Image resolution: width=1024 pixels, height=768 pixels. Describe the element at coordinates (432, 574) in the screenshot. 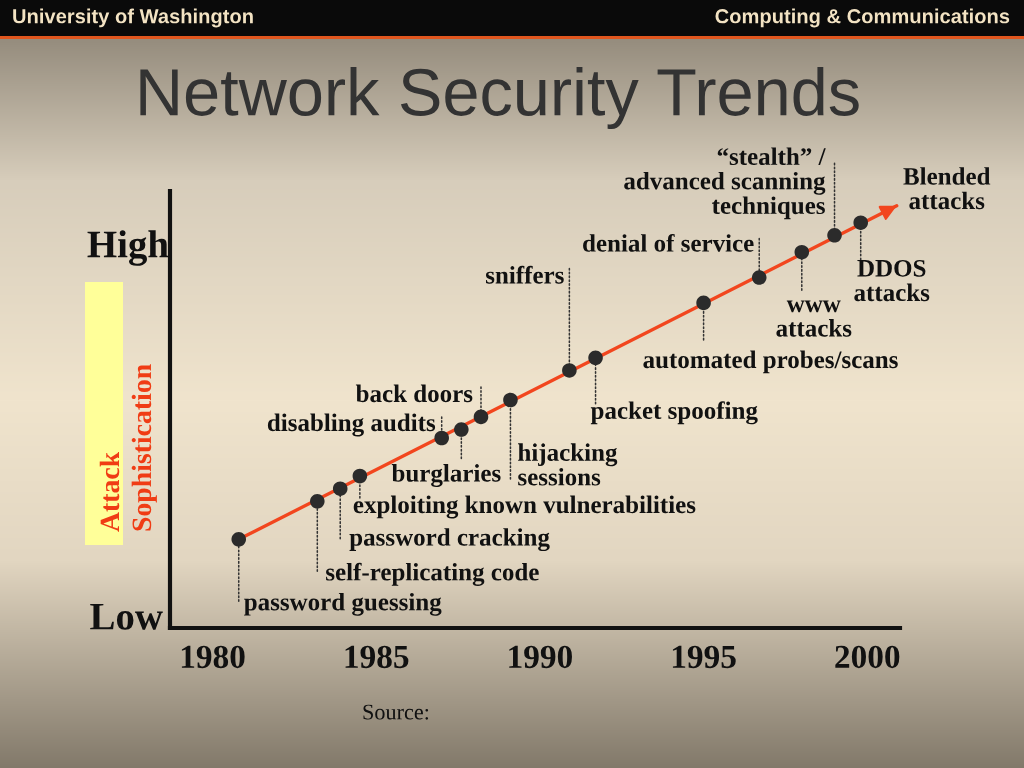

I see `annotation: self-replicating code` at that location.